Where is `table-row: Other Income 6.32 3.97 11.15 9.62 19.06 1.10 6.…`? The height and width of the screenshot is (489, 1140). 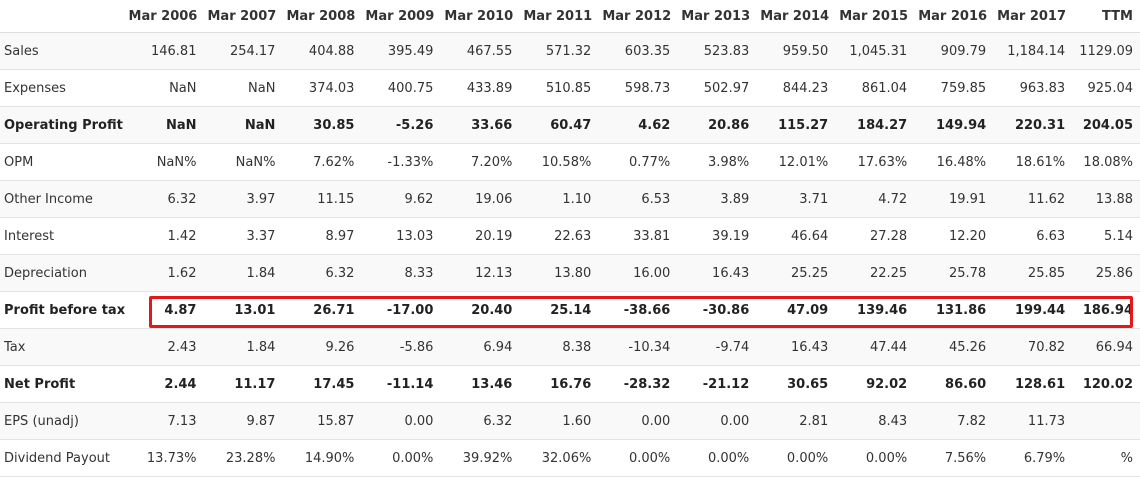
table-row: Other Income 6.32 3.97 11.15 9.62 19.06 1.10 6.… is located at coordinates (570, 199).